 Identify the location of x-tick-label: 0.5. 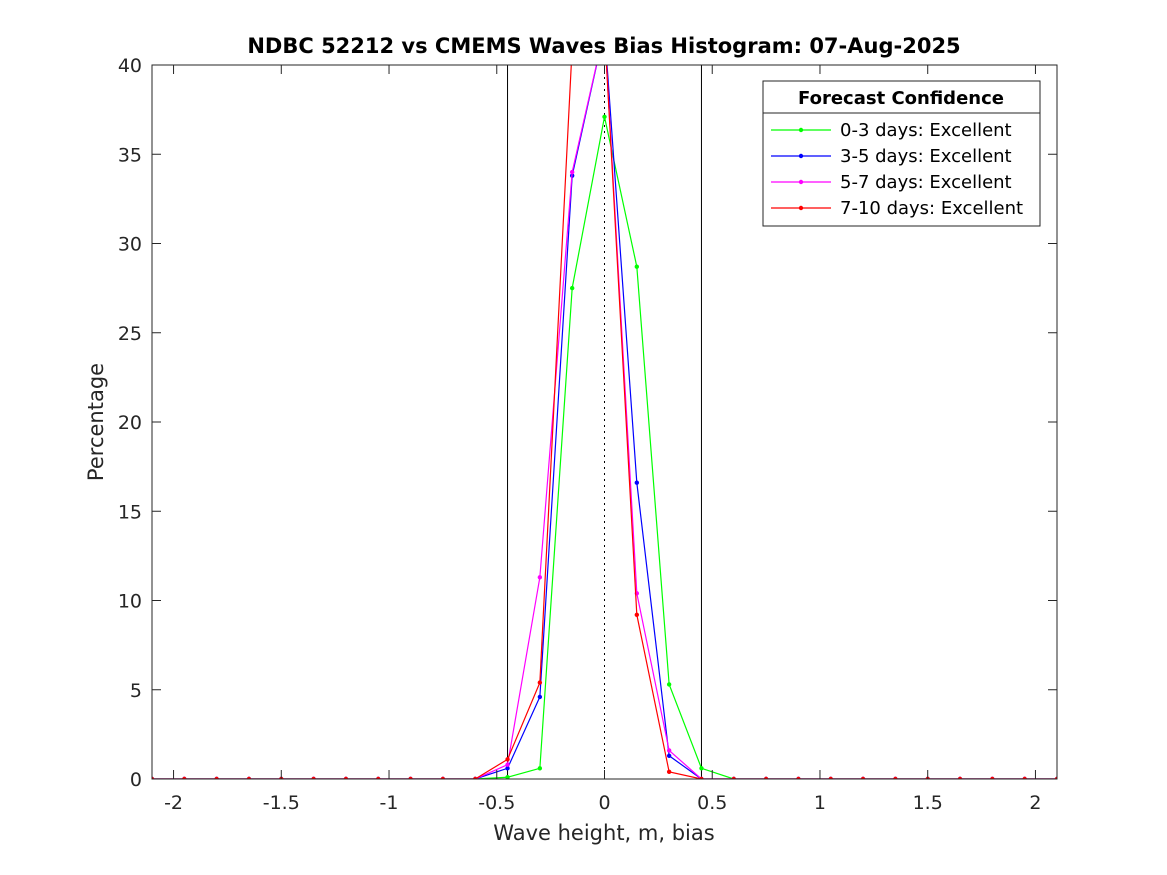
(712, 803).